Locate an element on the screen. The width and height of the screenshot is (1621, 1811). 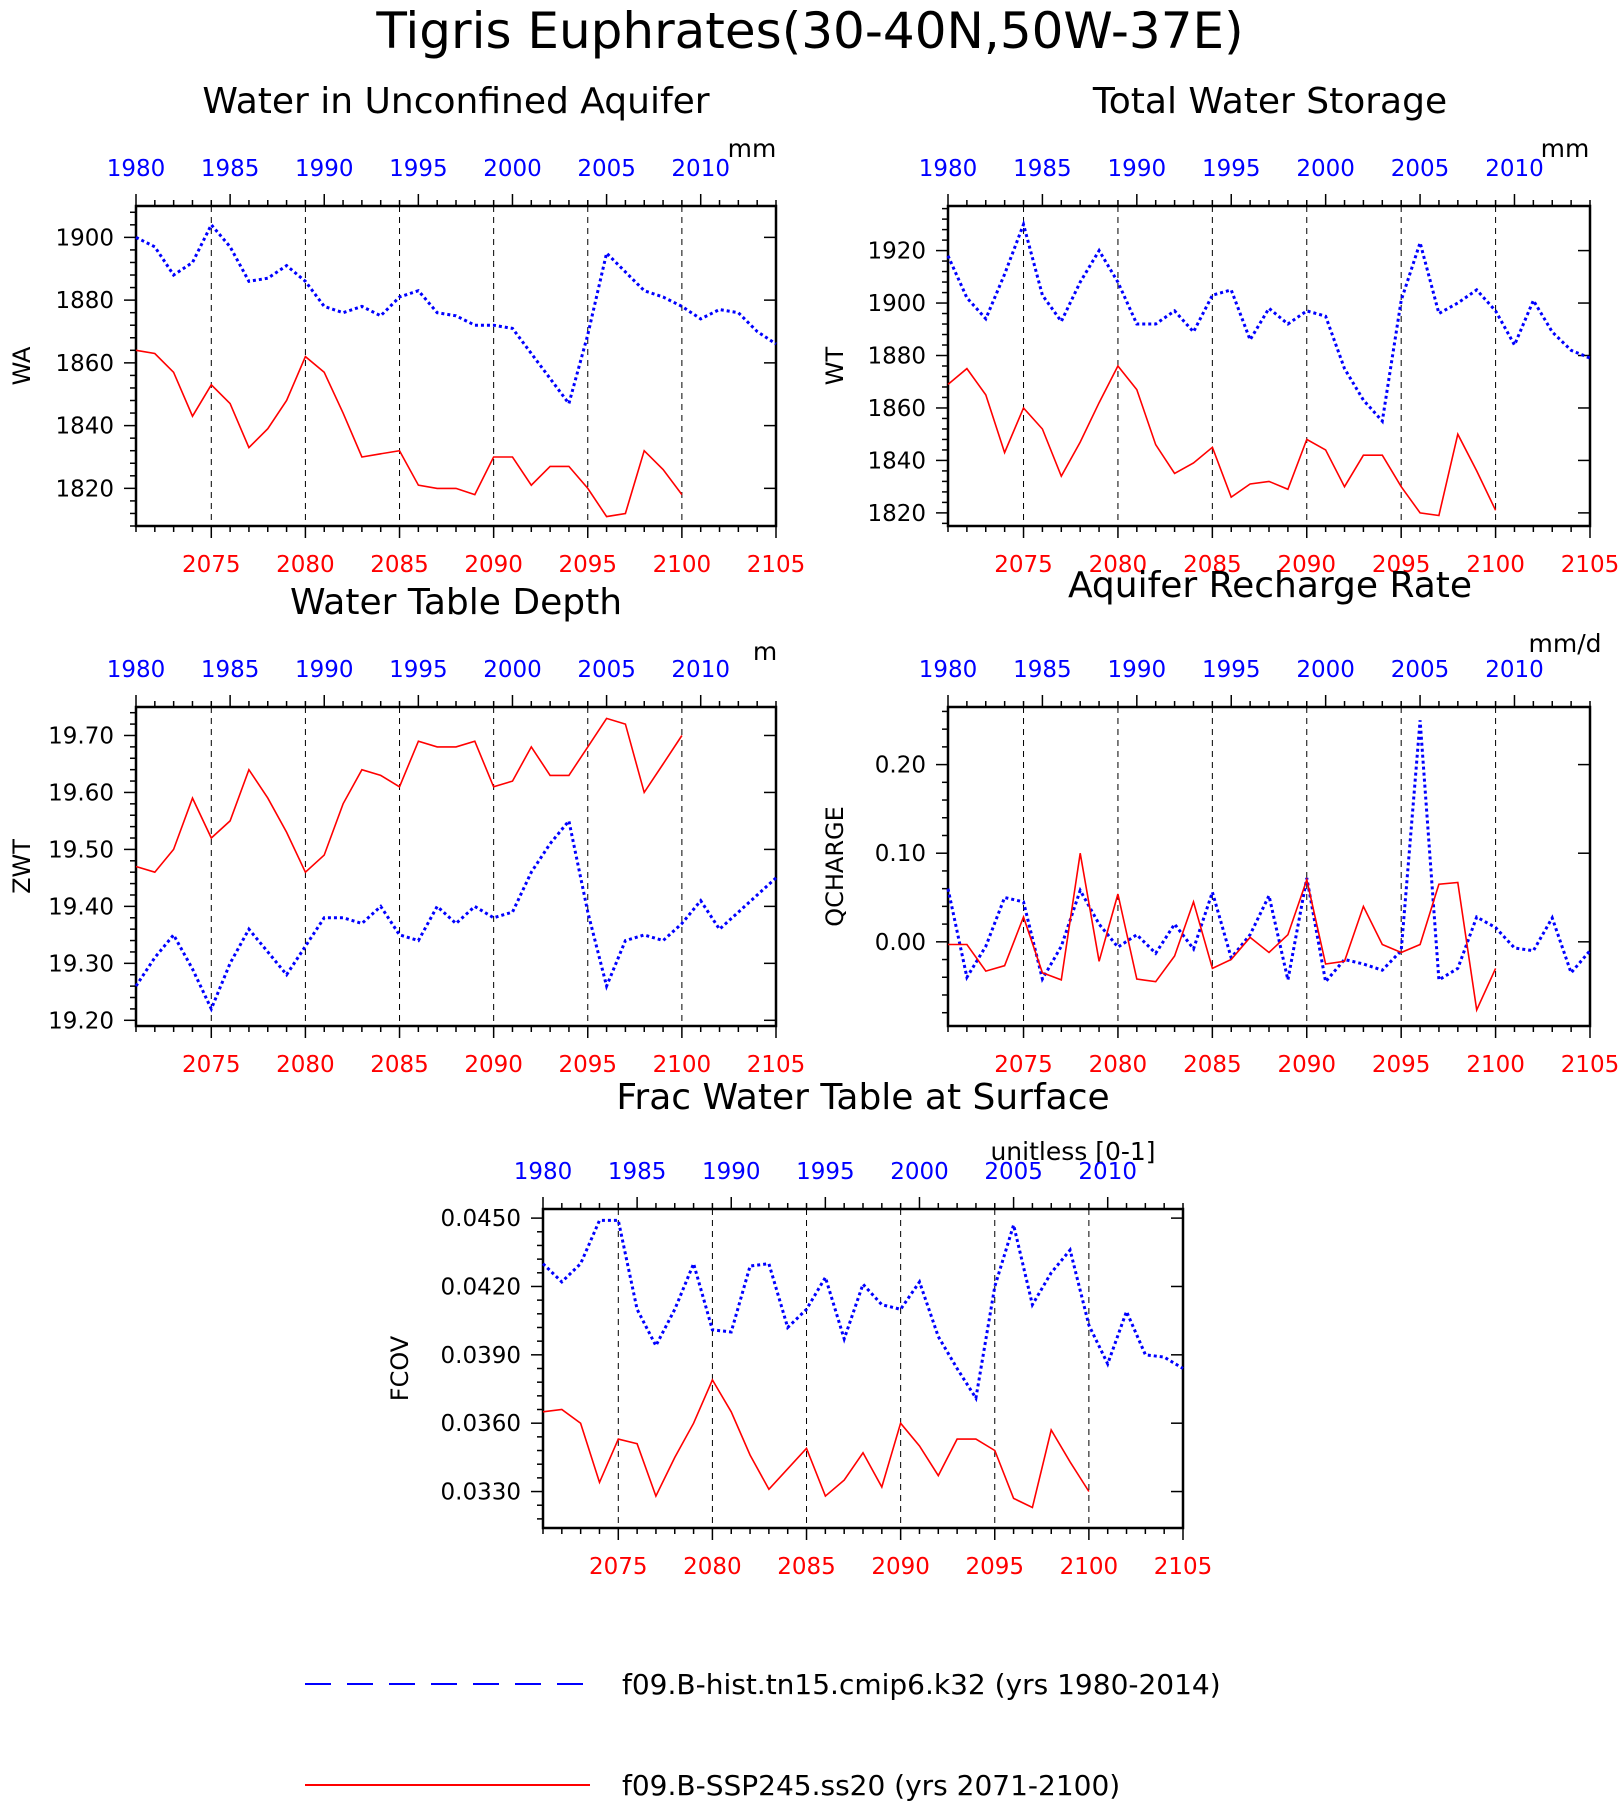
panel-units-fcov: unitless [0-1] is located at coordinates (1072, 1151).